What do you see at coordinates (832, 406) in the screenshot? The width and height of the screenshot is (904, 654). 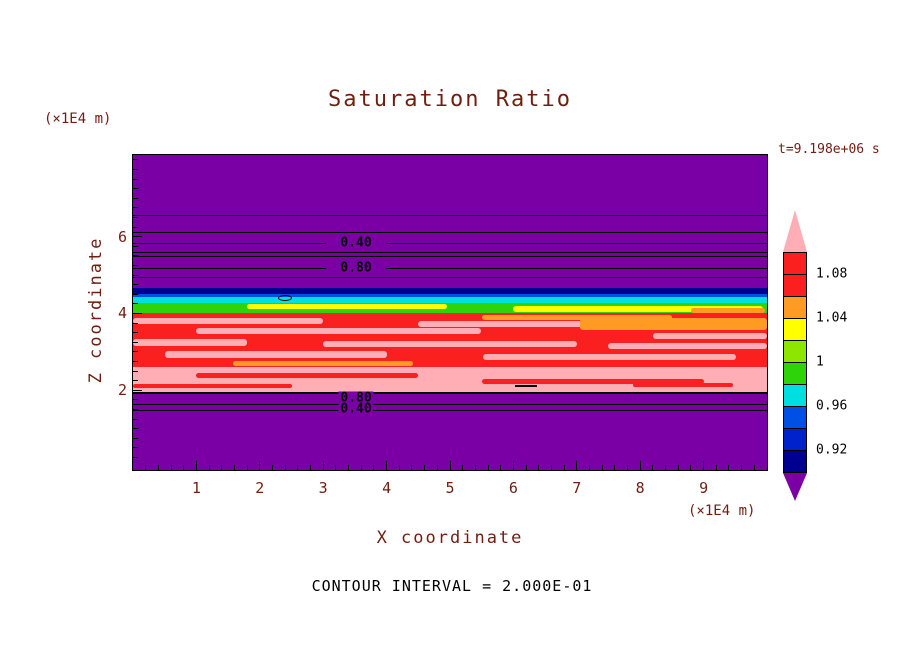 I see `colorbar-tick-label: 0.96` at bounding box center [832, 406].